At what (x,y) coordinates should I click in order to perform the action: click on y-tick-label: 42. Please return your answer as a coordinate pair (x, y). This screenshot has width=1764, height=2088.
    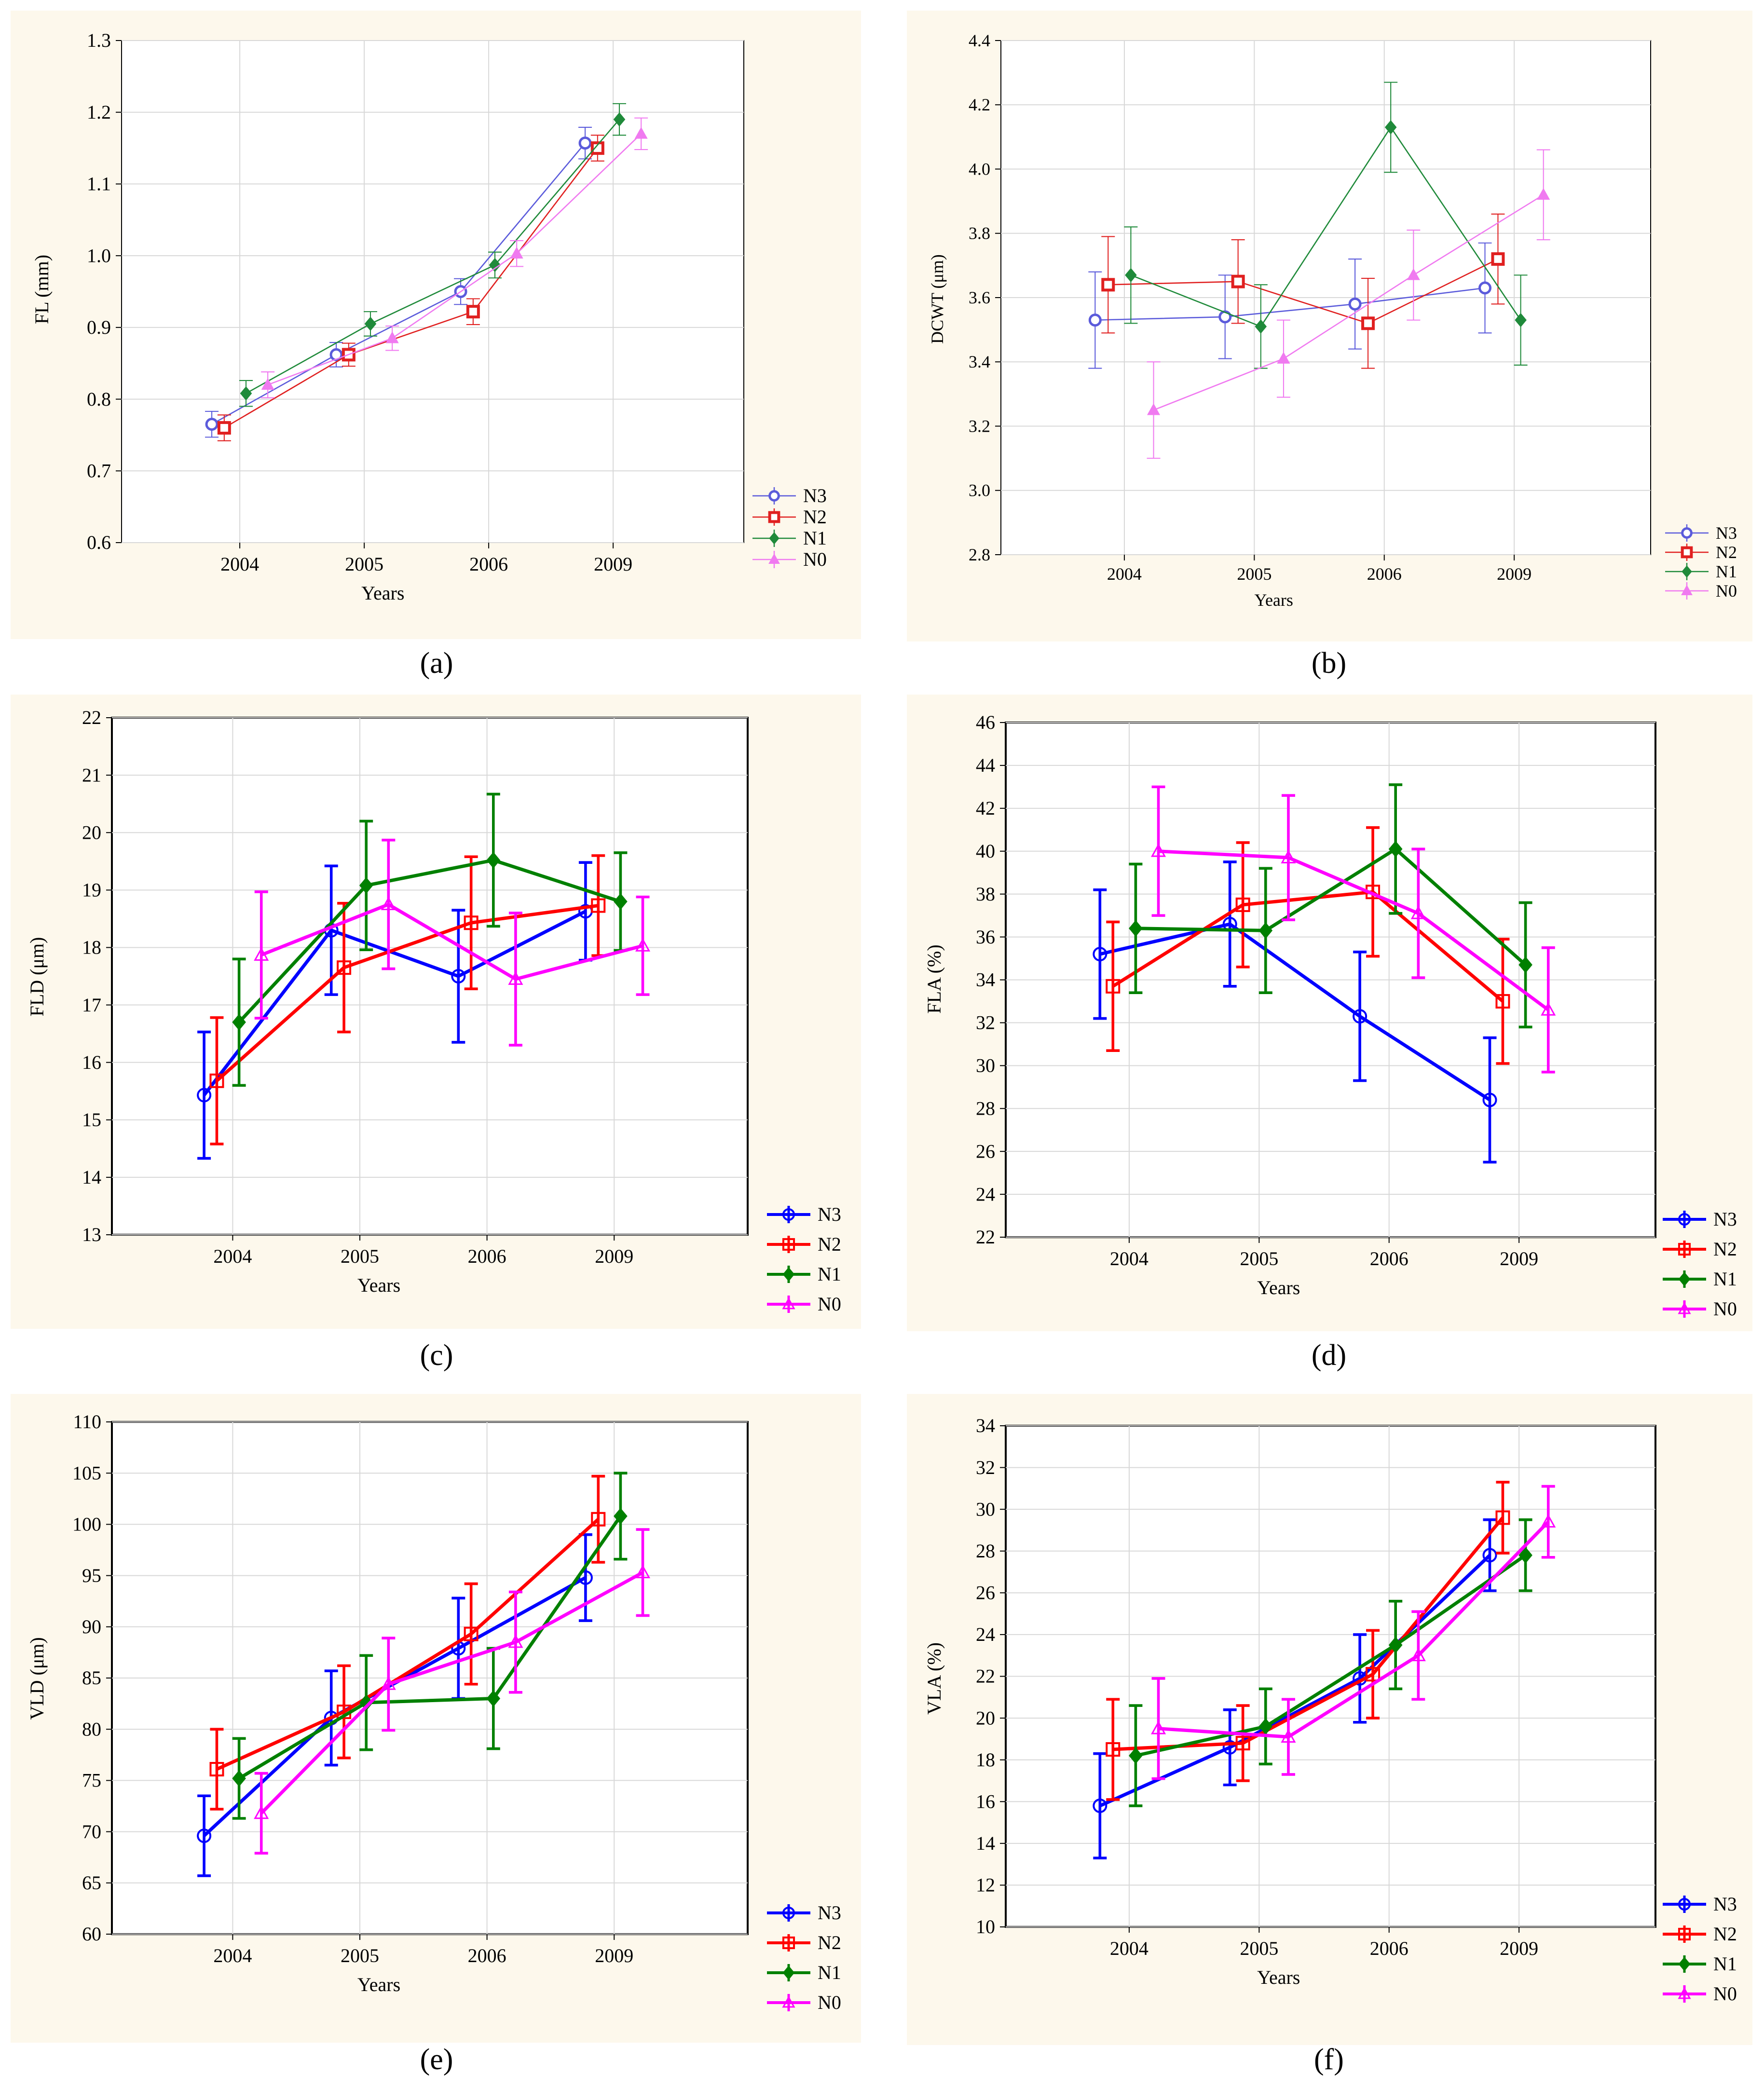
    Looking at the image, I should click on (985, 808).